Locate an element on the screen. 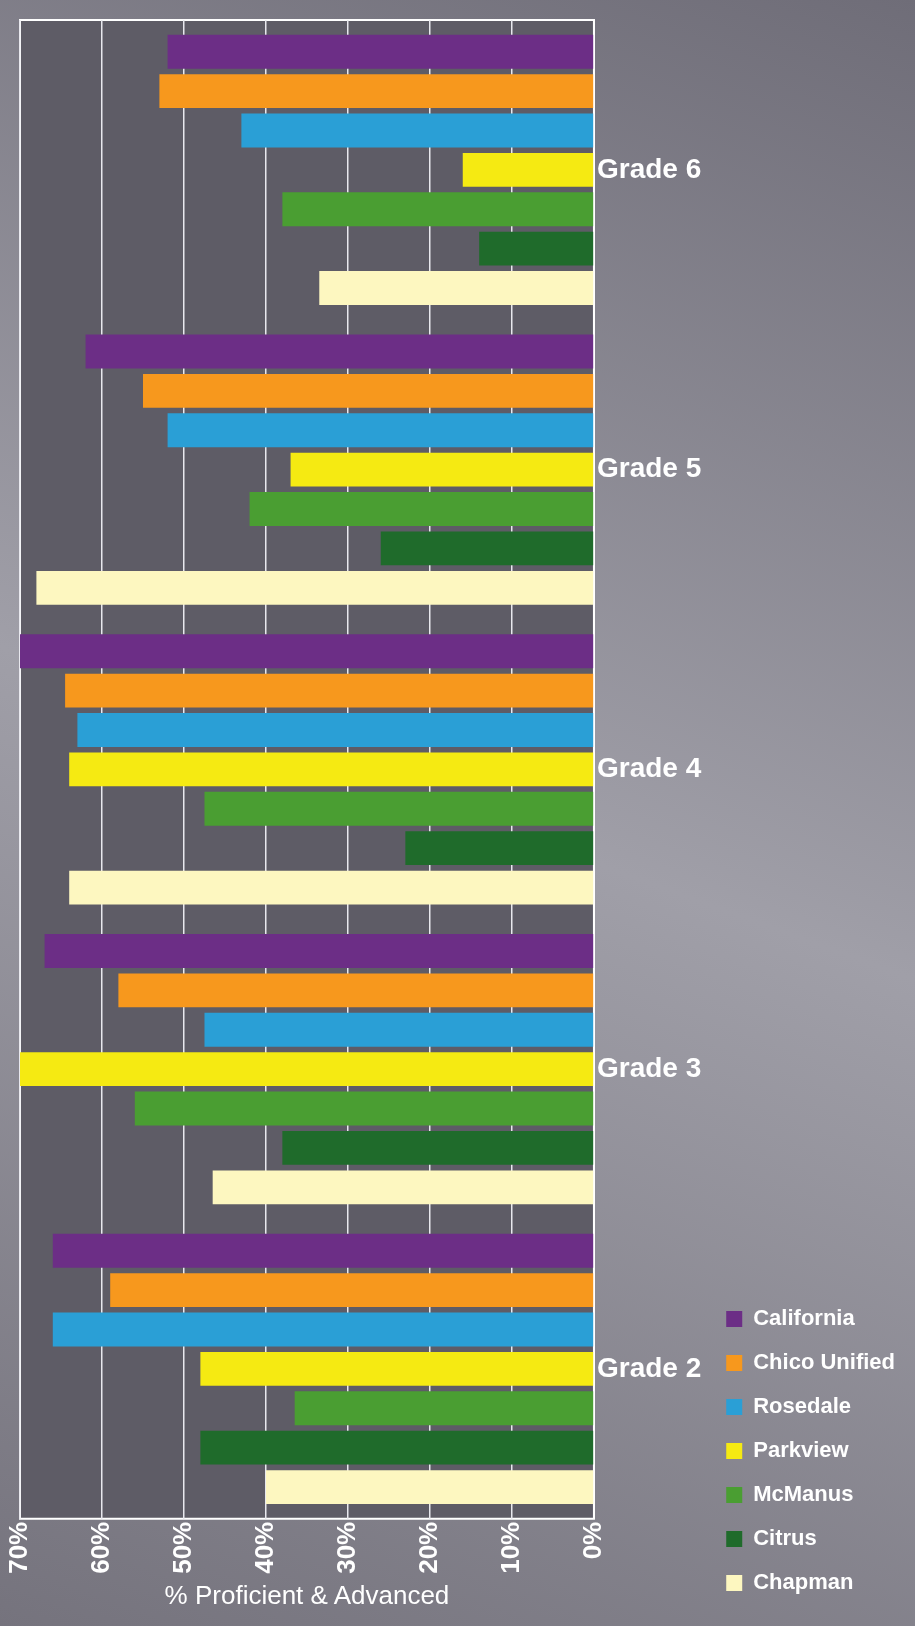  x-tick-label: 70% is located at coordinates (18, 1547).